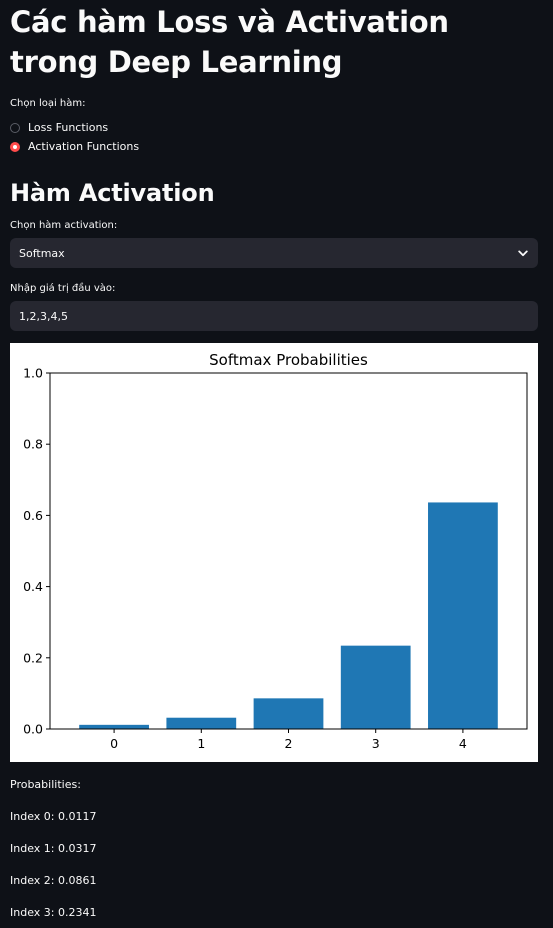 This screenshot has width=553, height=928. Describe the element at coordinates (112, 193) in the screenshot. I see `section-title: Hàm Activation` at that location.